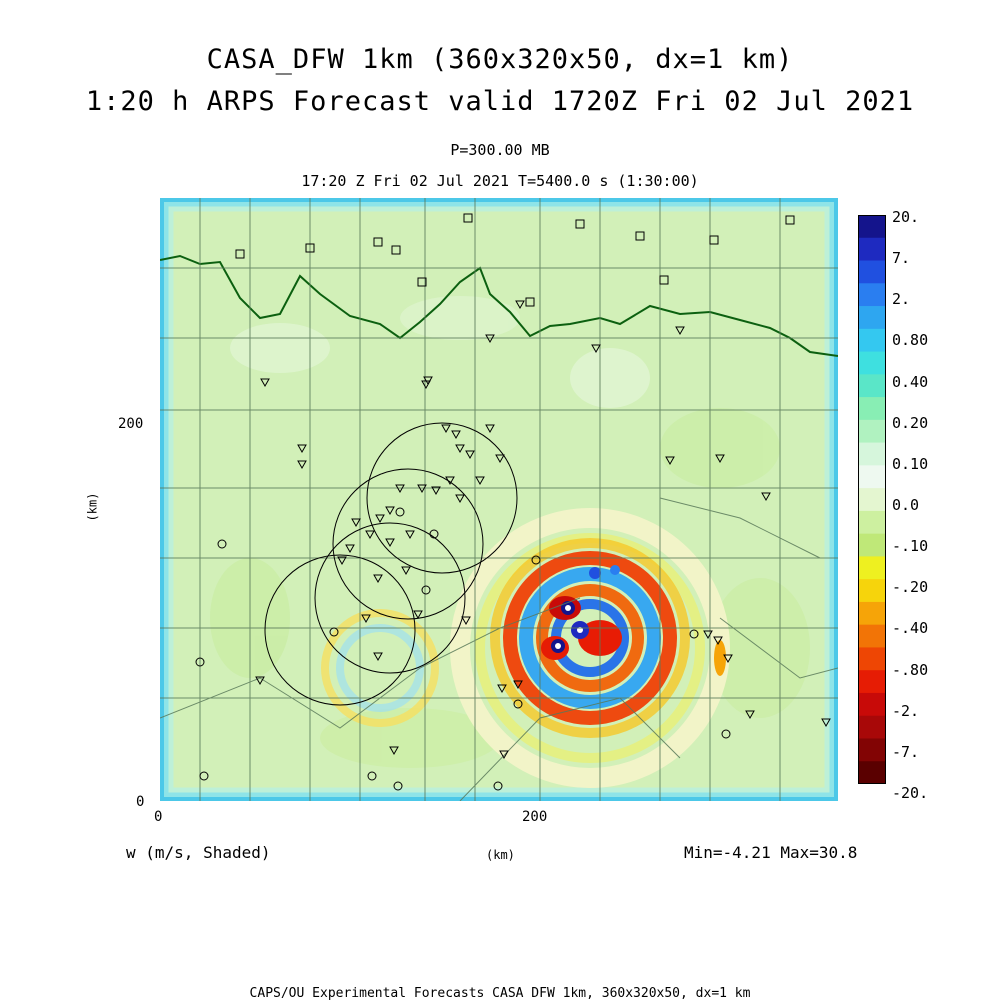 Image resolution: width=1000 pixels, height=1001 pixels. Describe the element at coordinates (906, 751) in the screenshot. I see `colorbar-label: -7.` at that location.